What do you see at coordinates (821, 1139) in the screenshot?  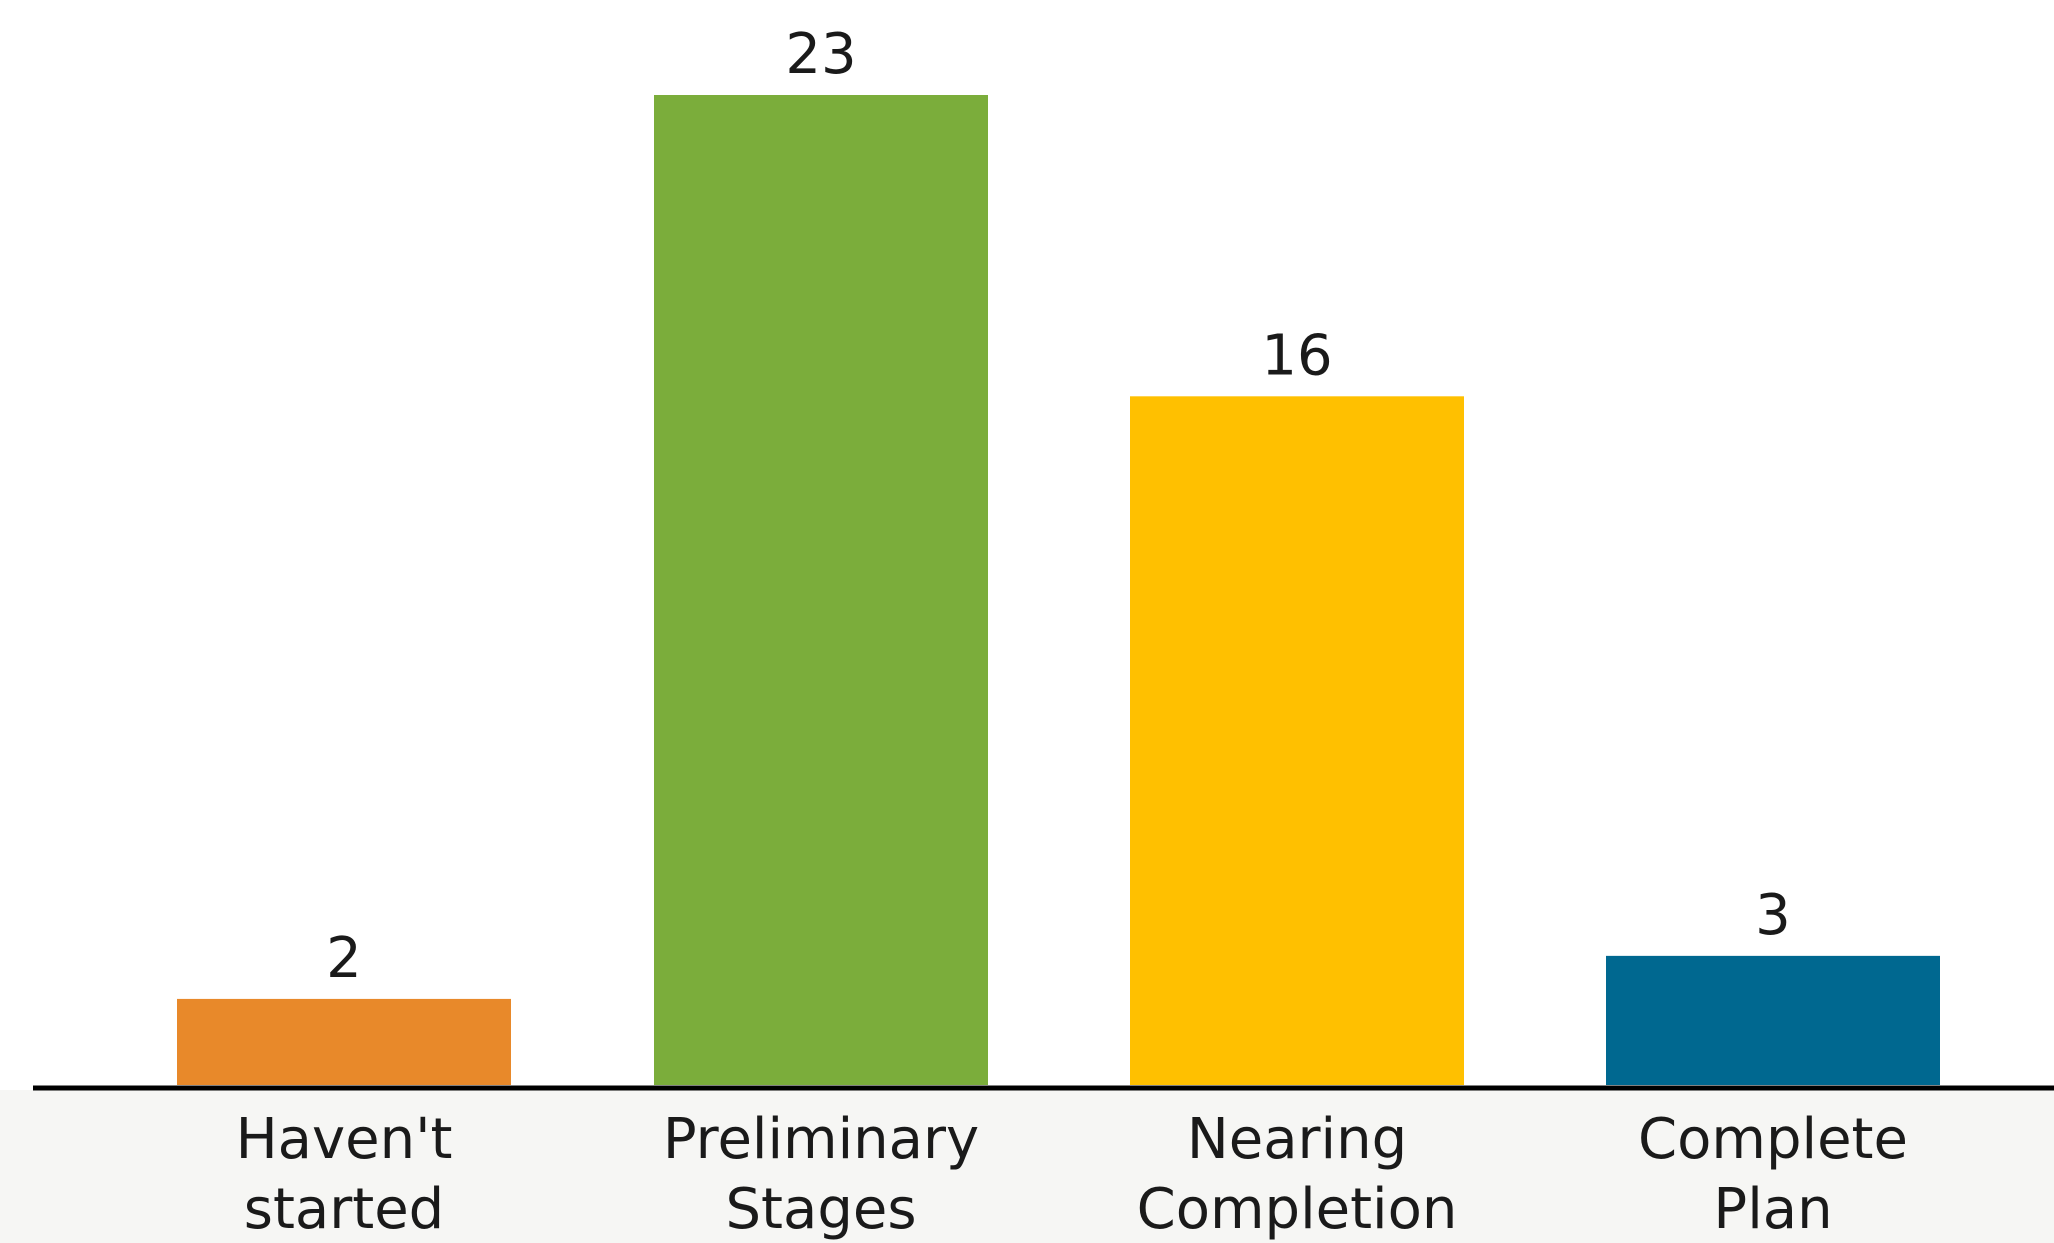 I see `category-label-1-line-0: Preliminary` at bounding box center [821, 1139].